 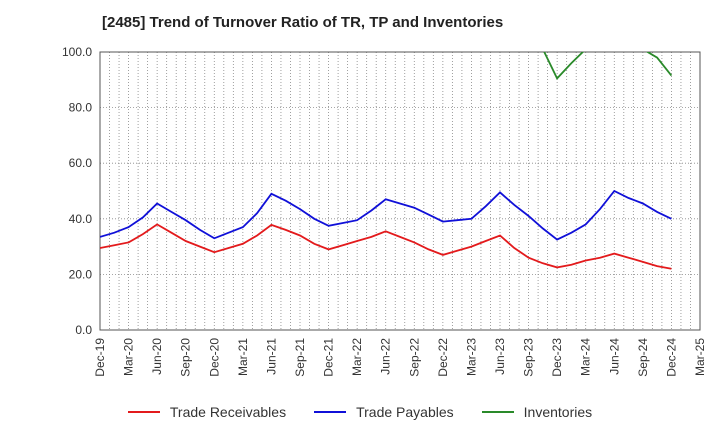 What do you see at coordinates (214, 357) in the screenshot?
I see `x-tick-label: Dec-20` at bounding box center [214, 357].